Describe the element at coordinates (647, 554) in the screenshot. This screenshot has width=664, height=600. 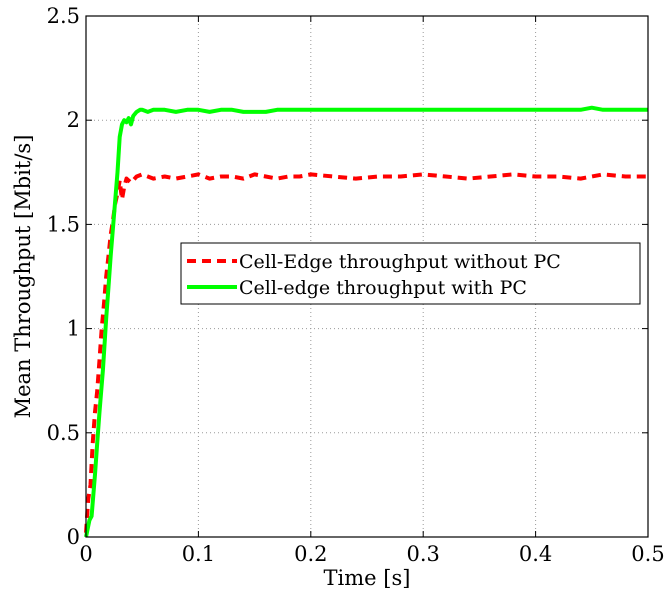
I see `x-tick-label: 0.5` at that location.